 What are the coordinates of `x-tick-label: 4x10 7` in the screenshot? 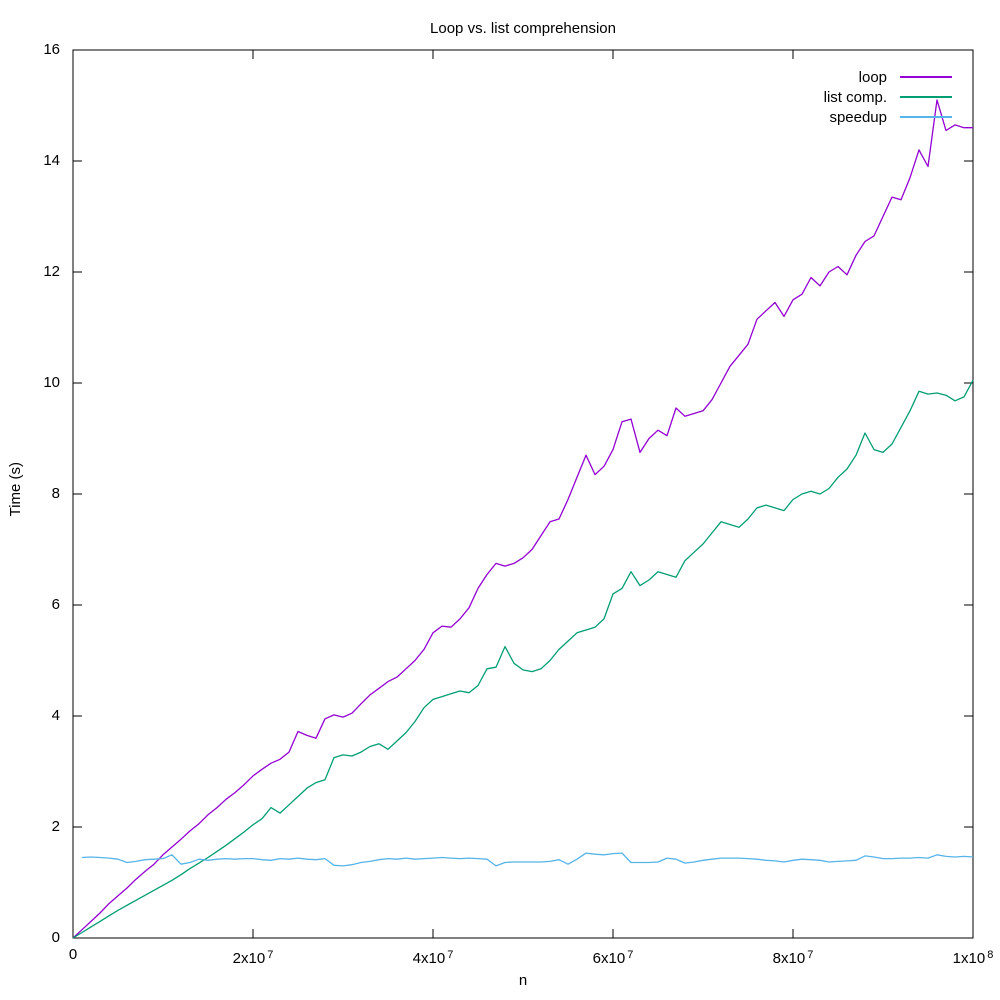 It's located at (433, 958).